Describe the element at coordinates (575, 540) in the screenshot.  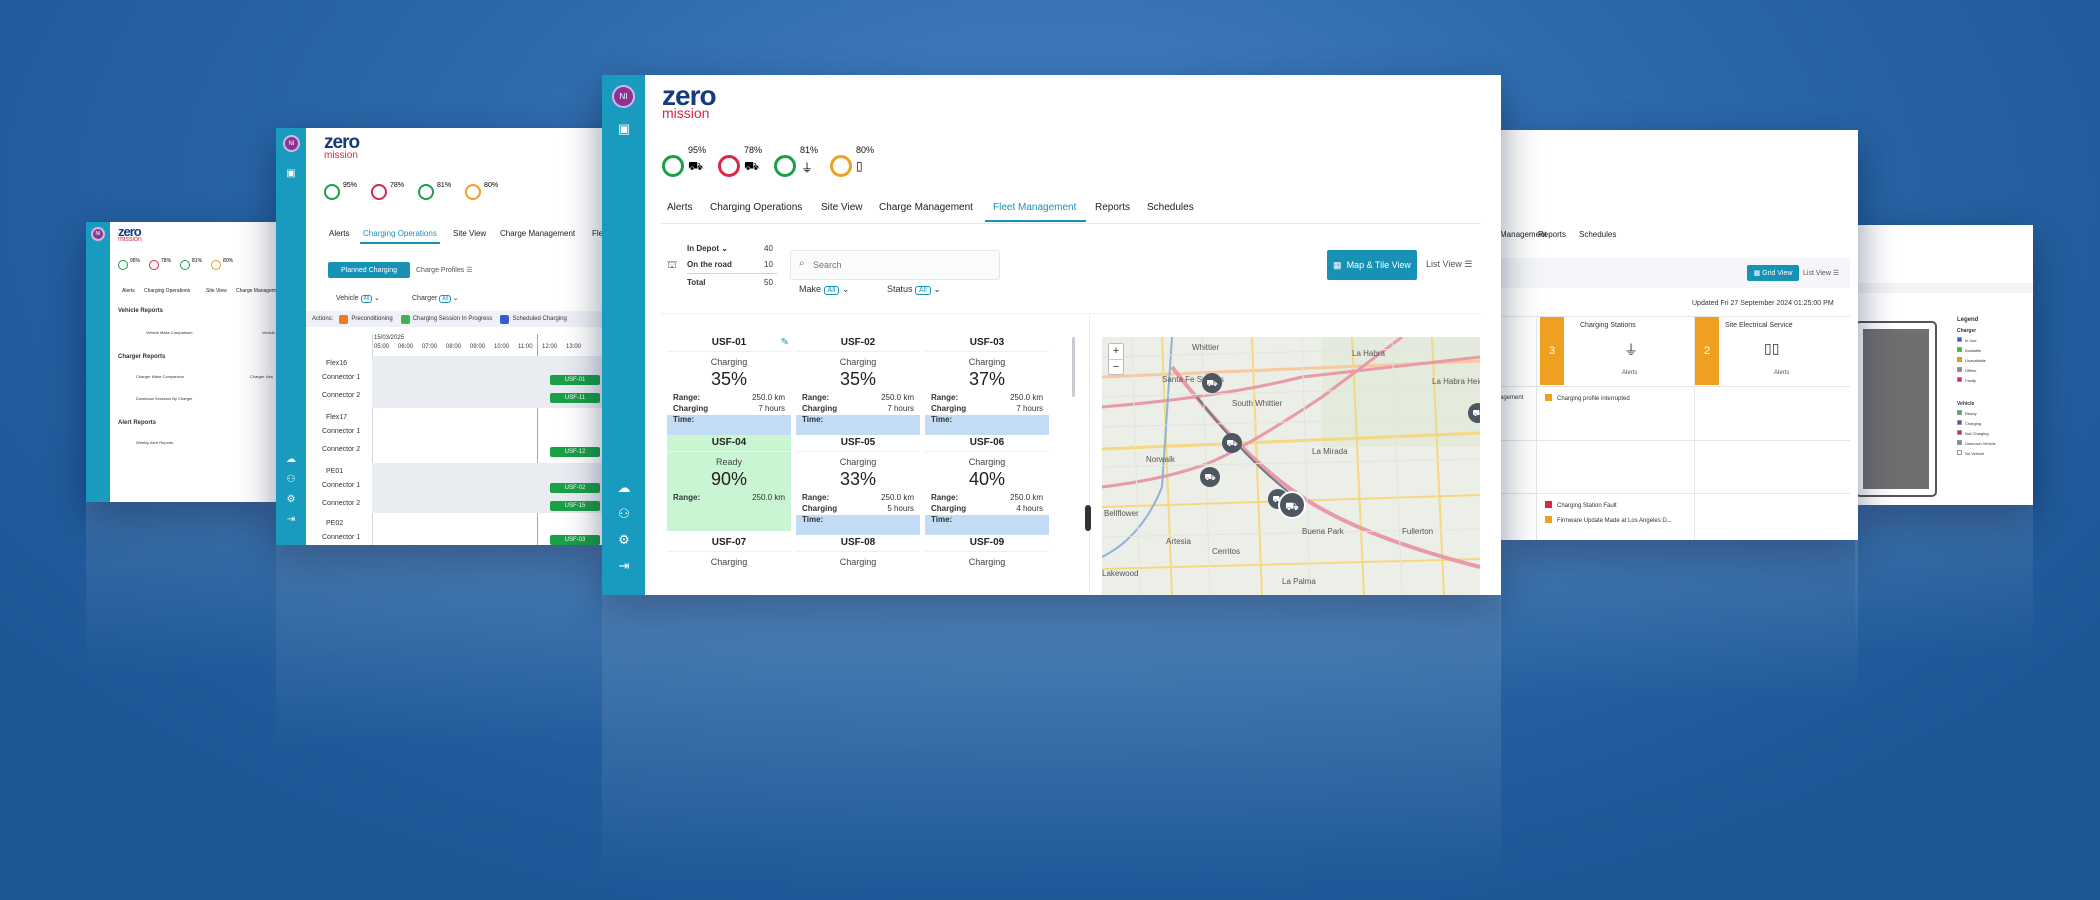
I see `session-bar: USF-03` at that location.